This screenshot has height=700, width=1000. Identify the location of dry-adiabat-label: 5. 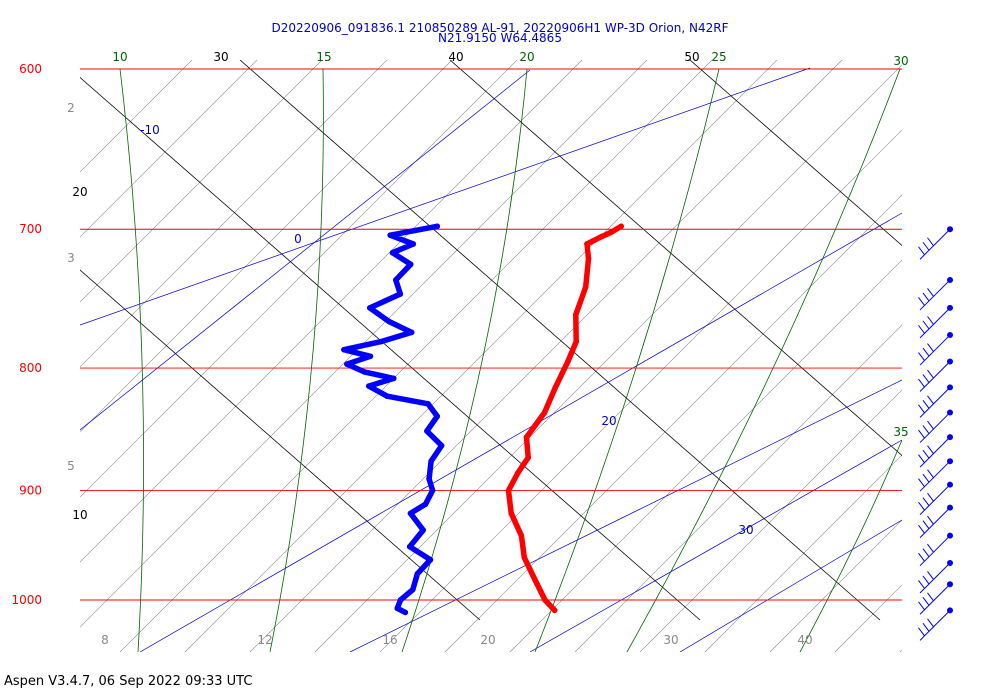
(71, 466).